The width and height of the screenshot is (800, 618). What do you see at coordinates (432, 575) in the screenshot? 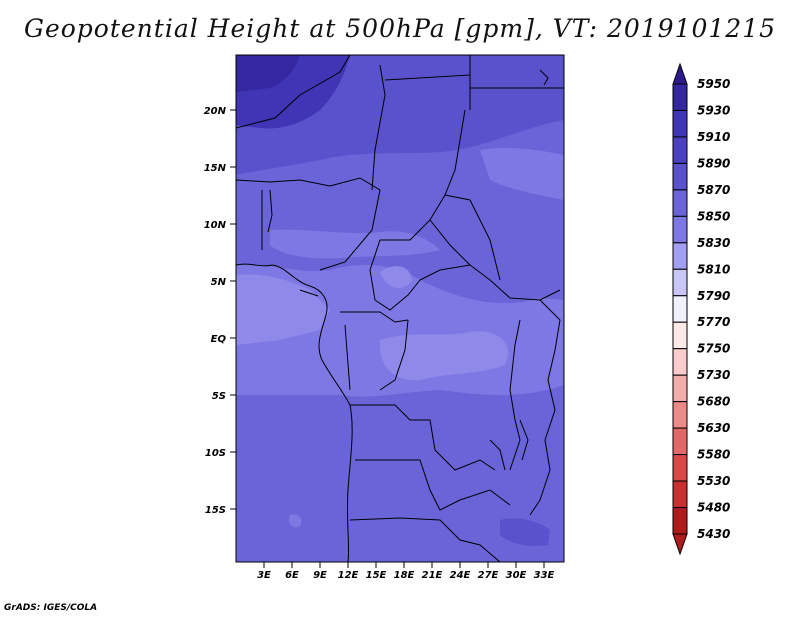
I see `lon-label-21E: 21E` at bounding box center [432, 575].